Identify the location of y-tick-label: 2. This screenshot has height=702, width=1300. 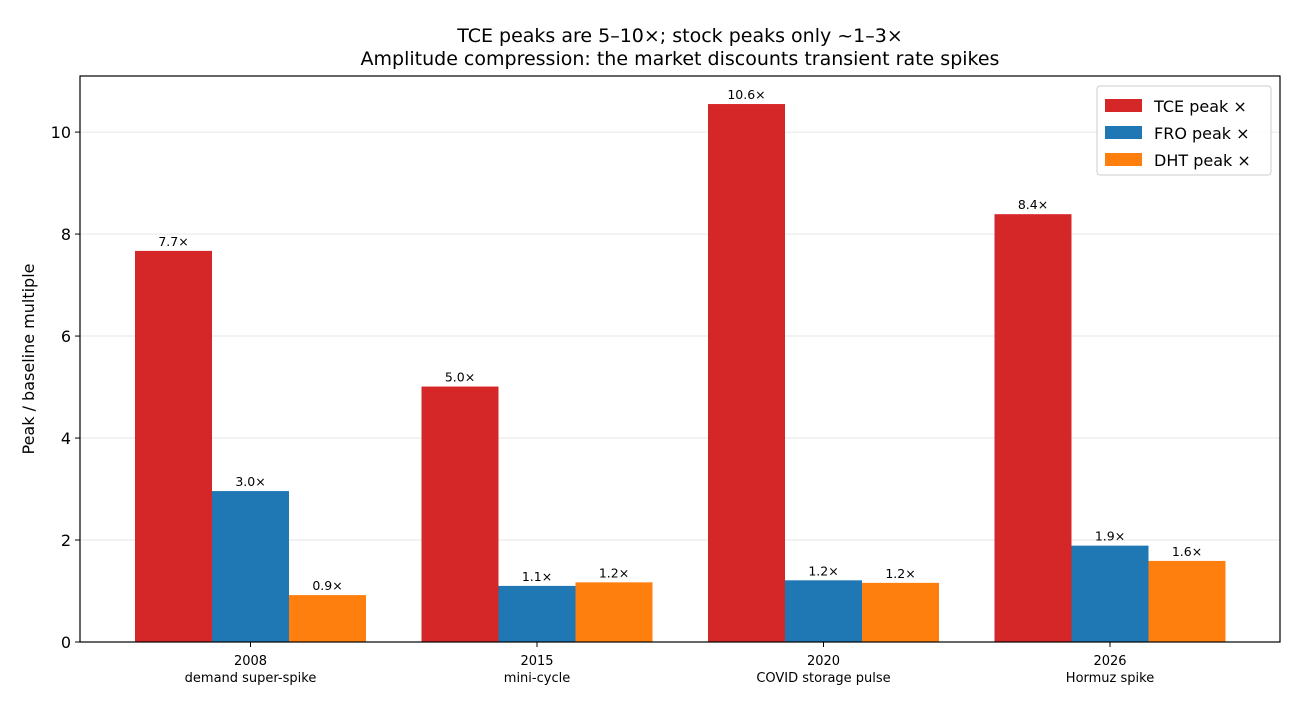
(66, 540).